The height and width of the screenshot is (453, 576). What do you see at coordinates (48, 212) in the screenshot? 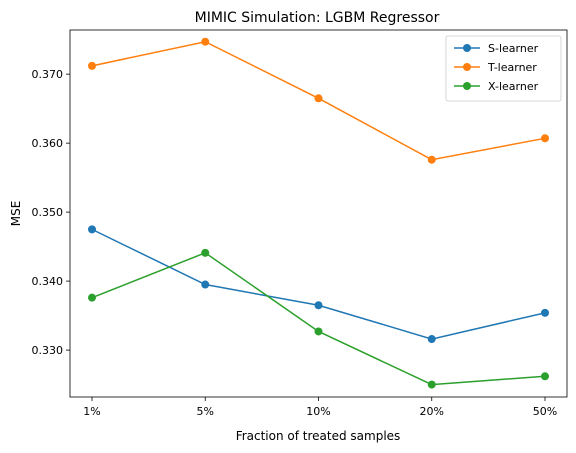
I see `y-tick-label: 0.350` at bounding box center [48, 212].